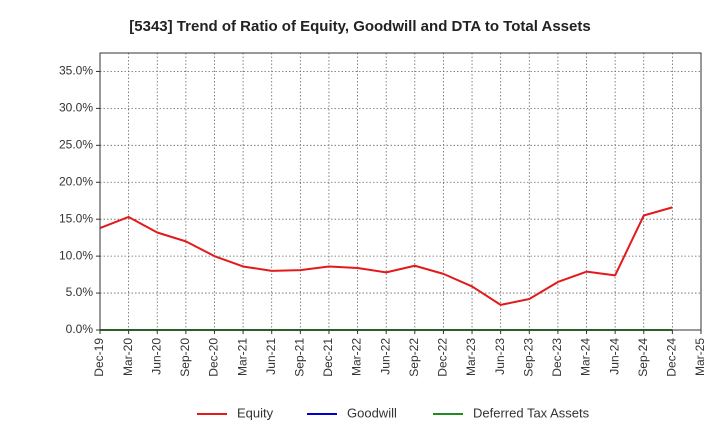  I want to click on x-tick-label: Mar-24, so click(586, 357).